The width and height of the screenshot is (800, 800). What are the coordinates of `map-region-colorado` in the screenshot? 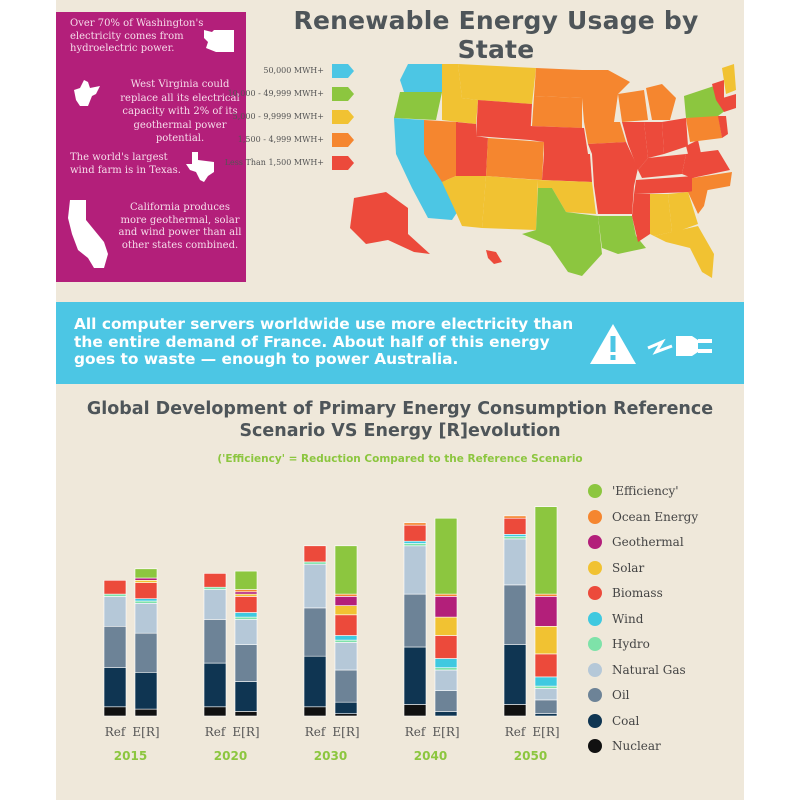 It's located at (515, 159).